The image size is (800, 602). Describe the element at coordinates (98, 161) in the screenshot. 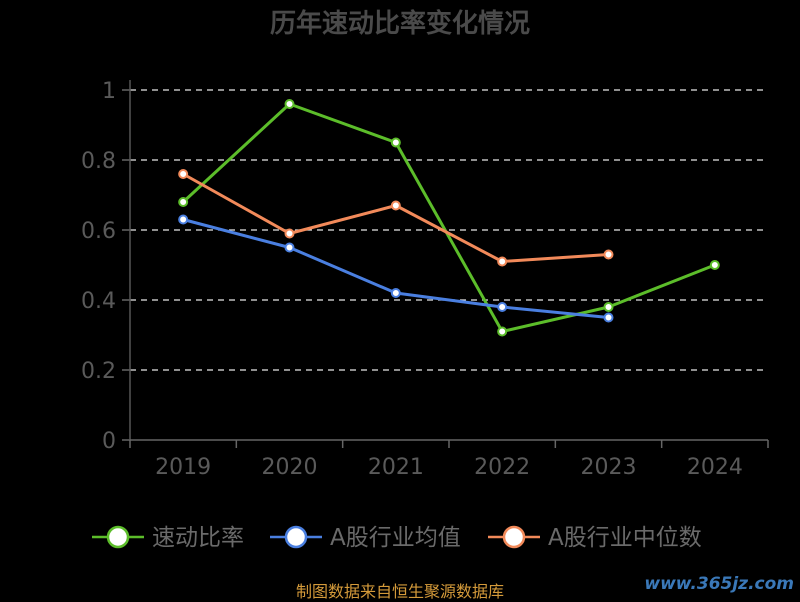

I see `y-tick-label: 0.8` at that location.